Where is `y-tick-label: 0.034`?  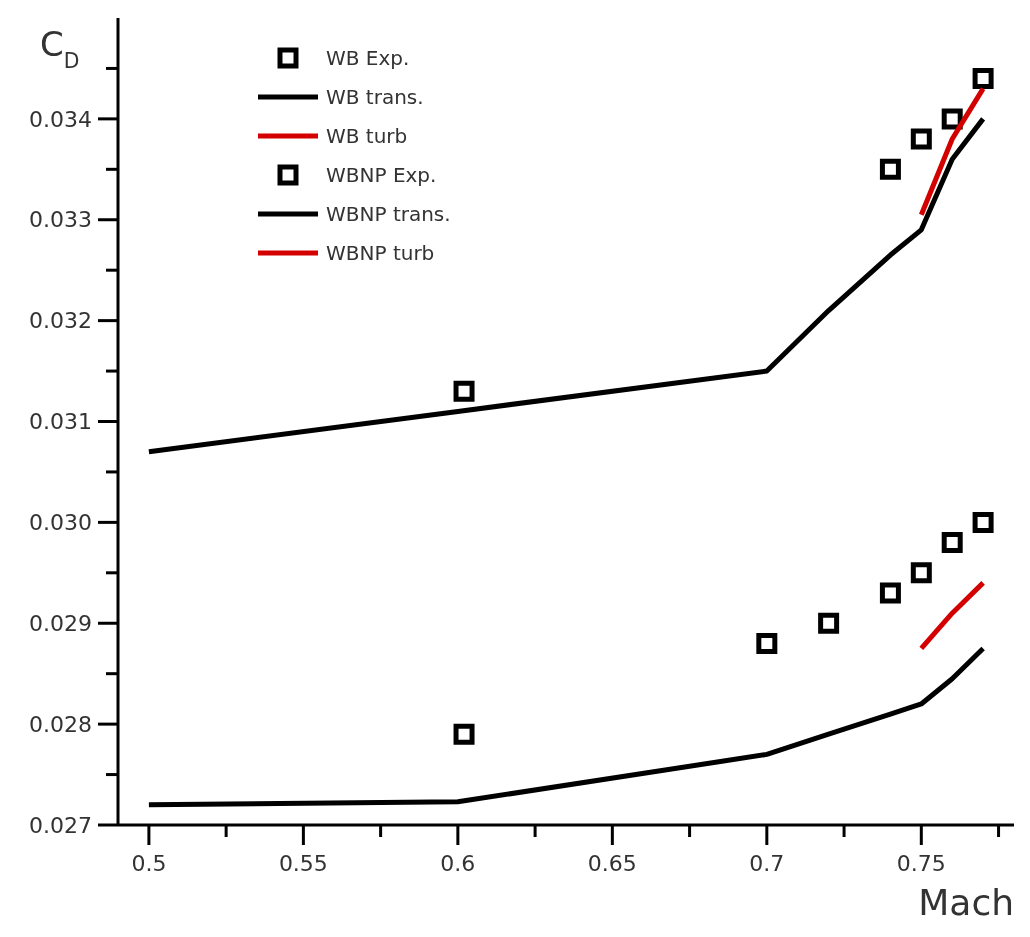
y-tick-label: 0.034 is located at coordinates (60, 119).